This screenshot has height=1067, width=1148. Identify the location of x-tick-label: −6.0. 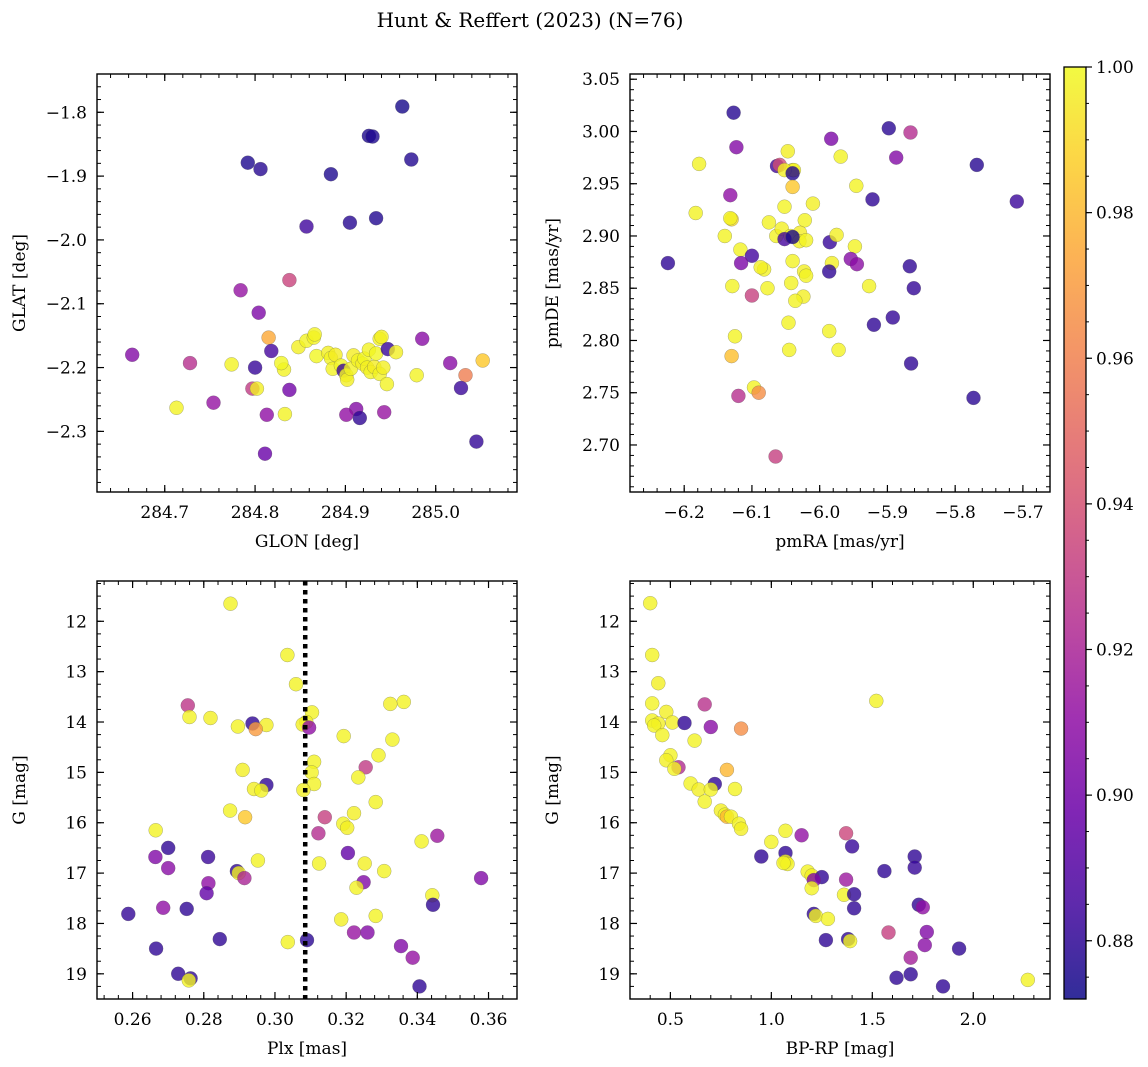
(819, 513).